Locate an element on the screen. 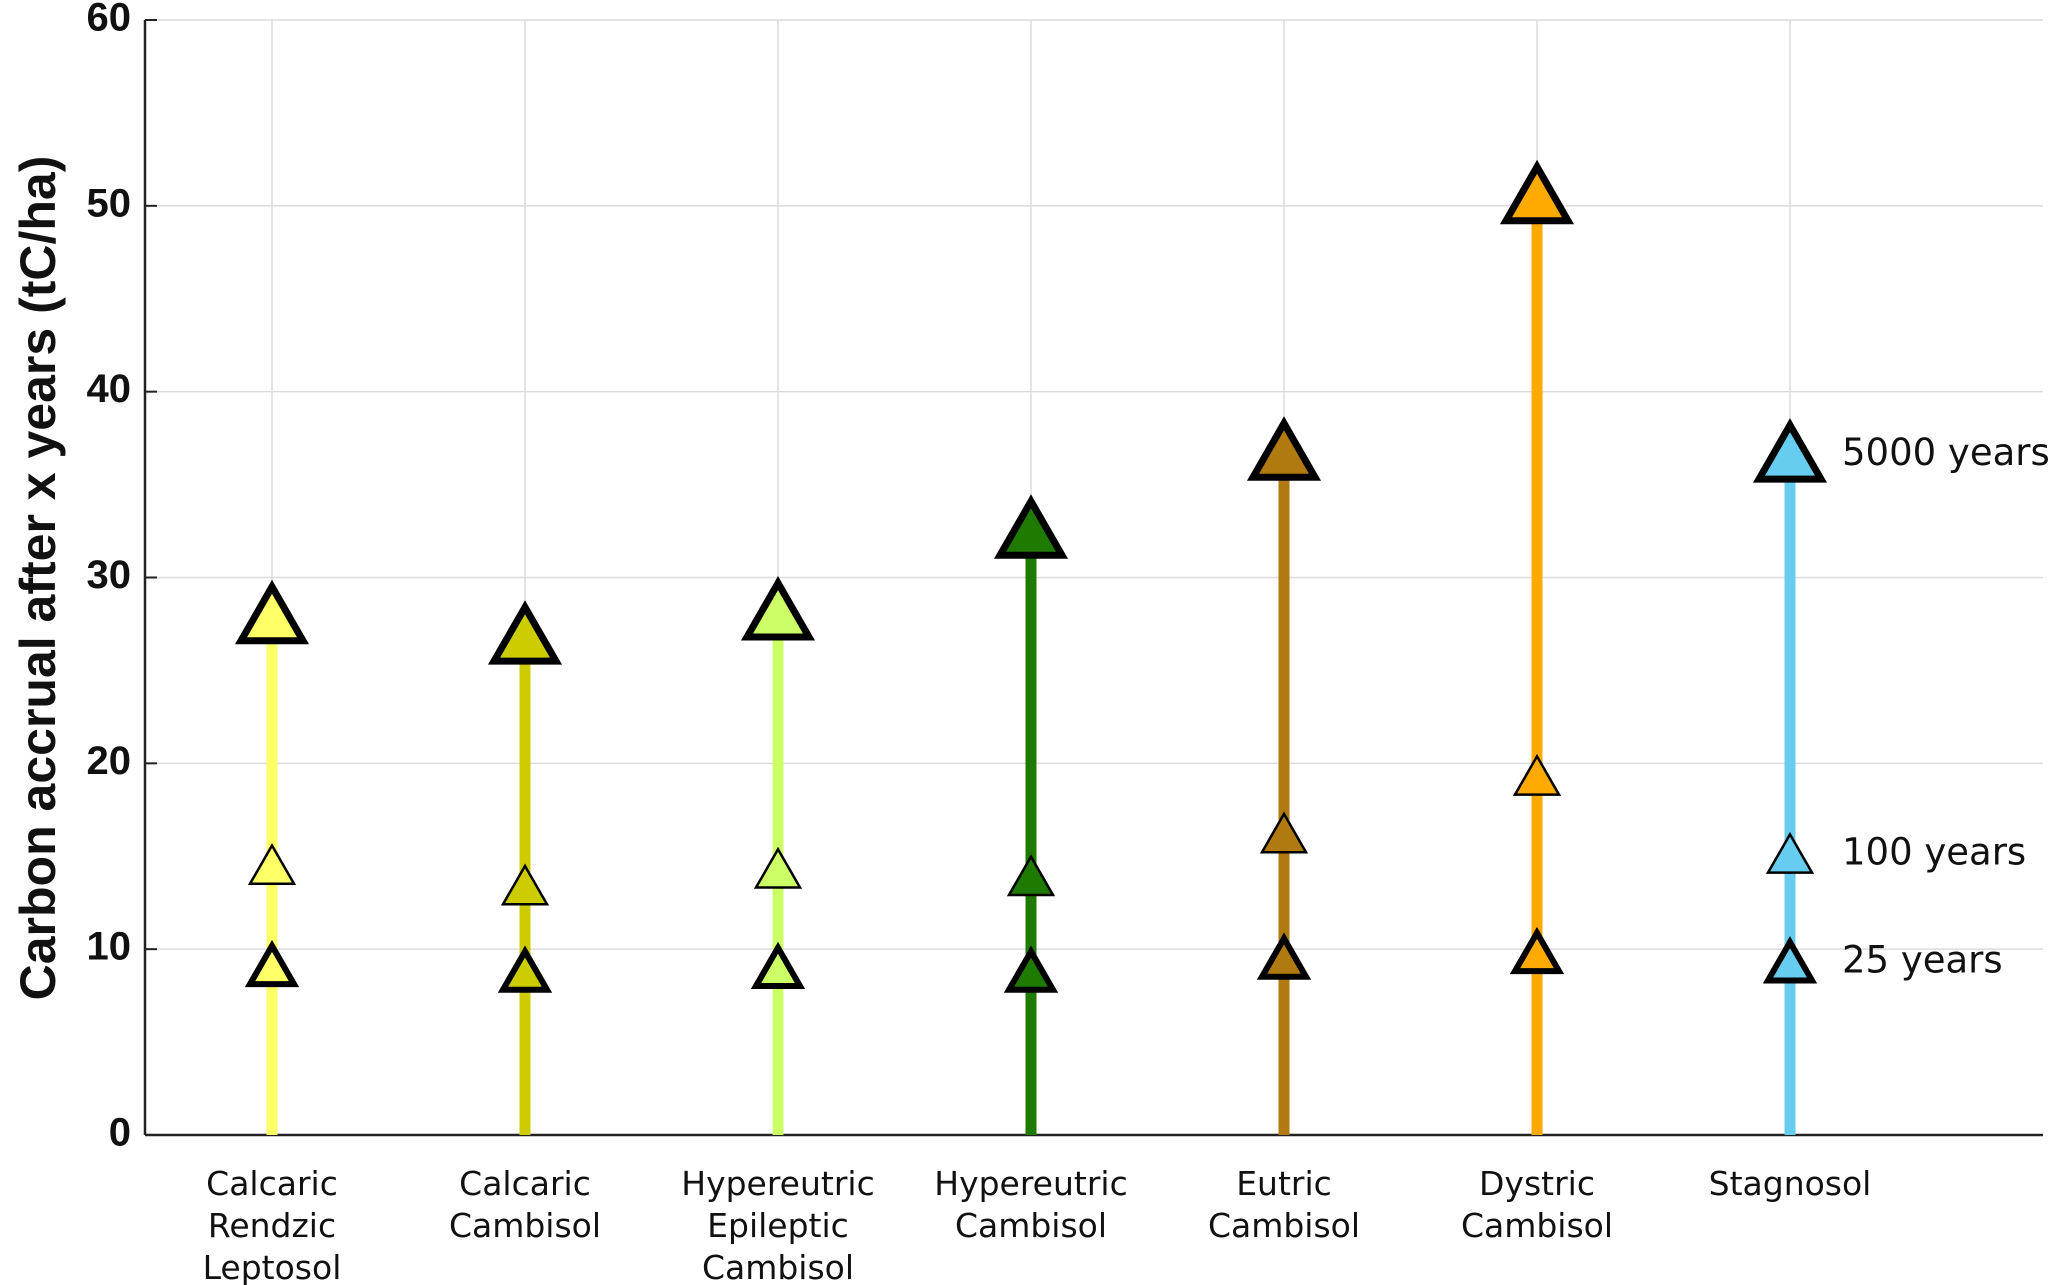 The height and width of the screenshot is (1285, 2067). x-tick-label: Hypereutric Epileptic Cambisol is located at coordinates (777, 1224).